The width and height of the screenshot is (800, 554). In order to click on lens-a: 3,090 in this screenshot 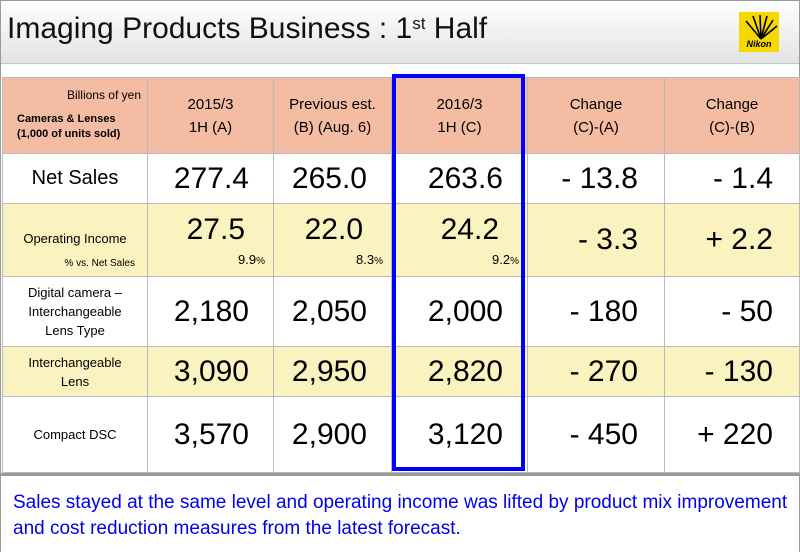, I will do `click(210, 371)`.